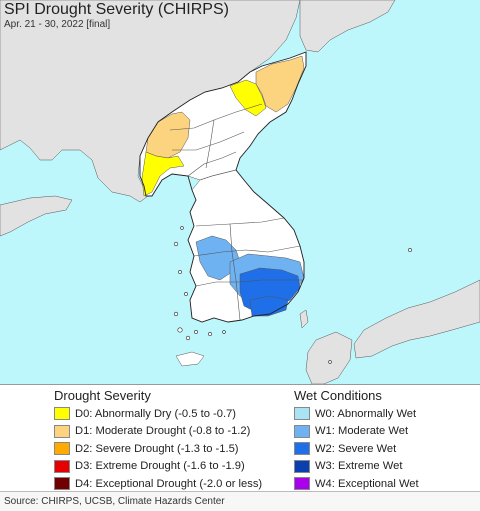  Describe the element at coordinates (62, 449) in the screenshot. I see `legend-swatch-d2` at that location.